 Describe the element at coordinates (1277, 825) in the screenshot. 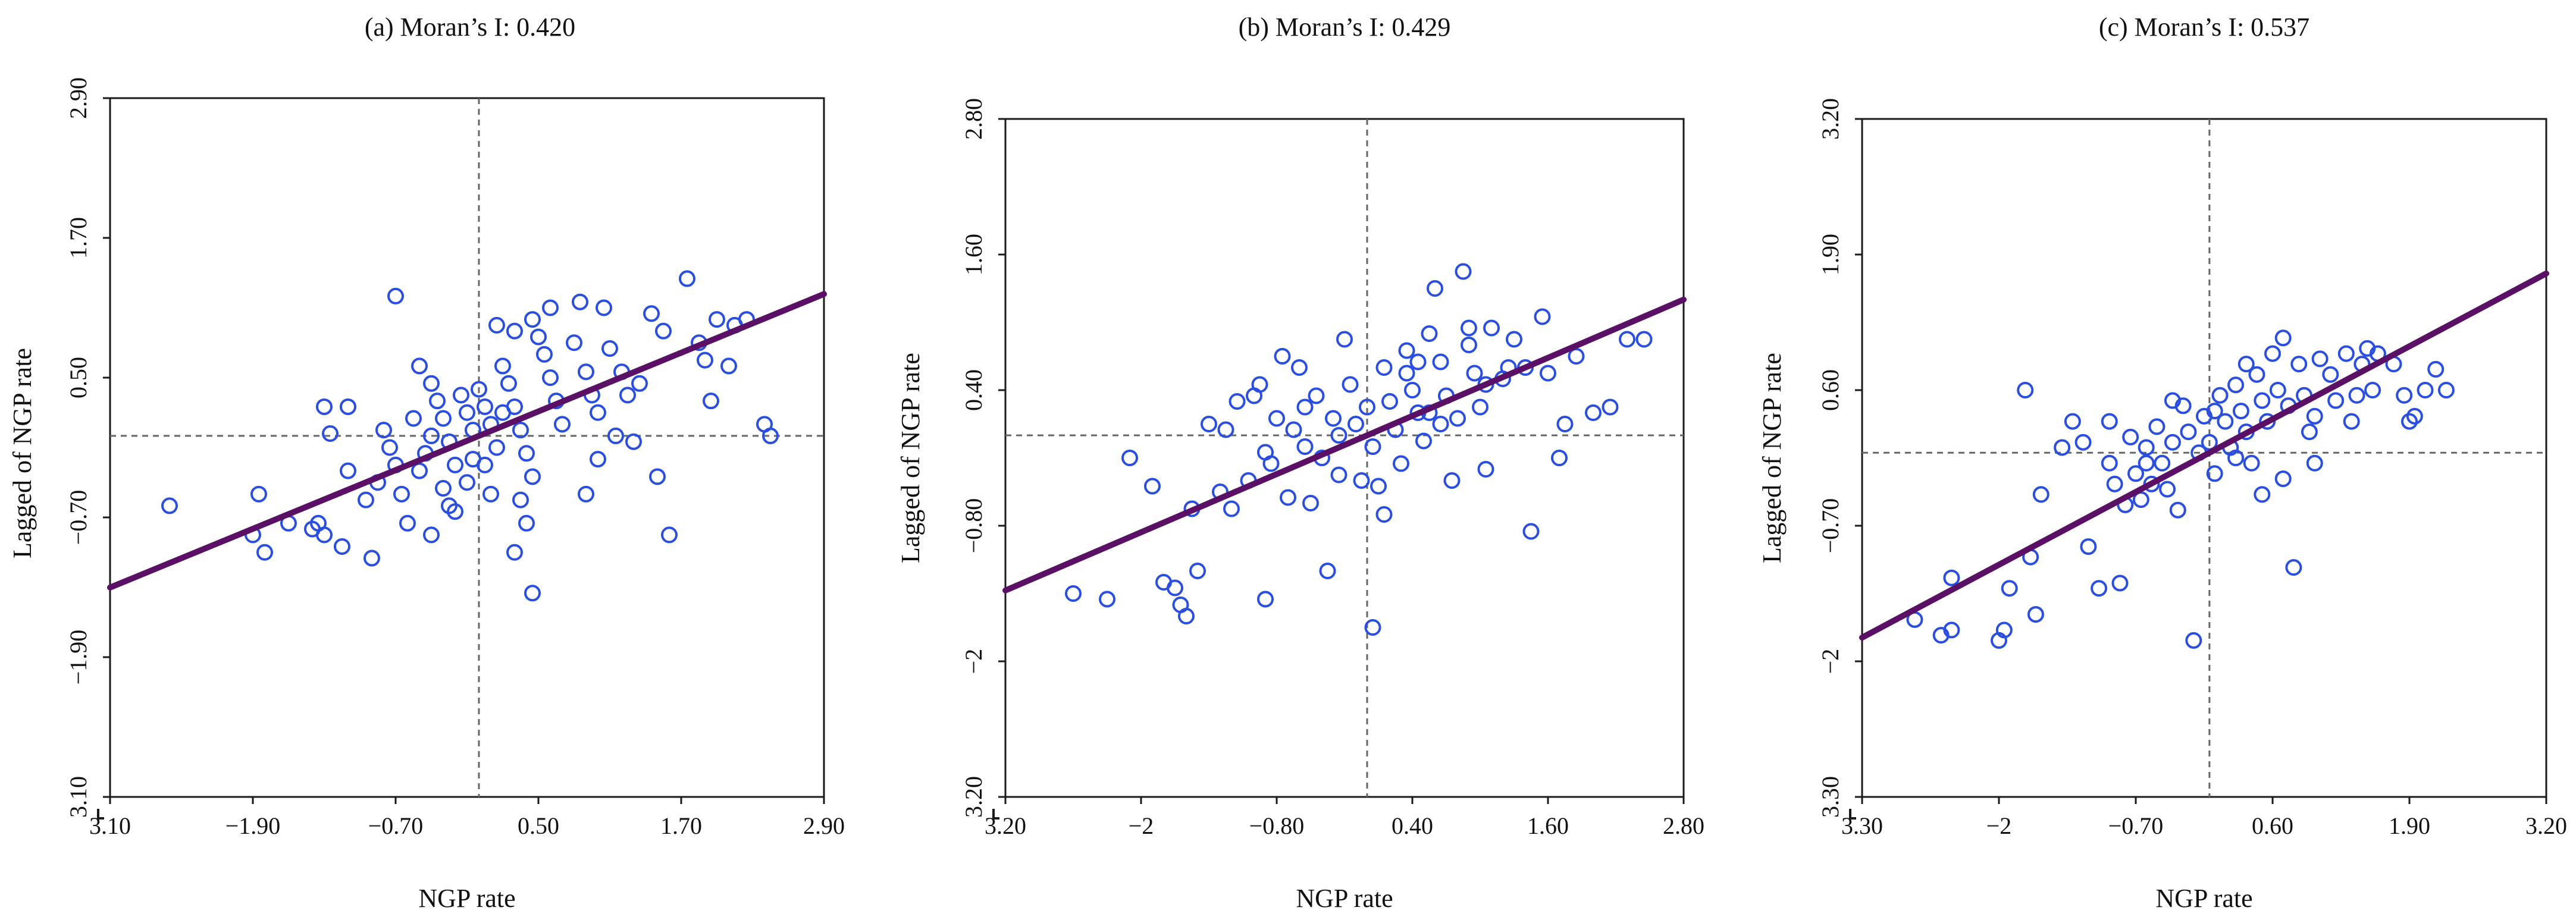

I see `x-tick-label: −0.80` at that location.